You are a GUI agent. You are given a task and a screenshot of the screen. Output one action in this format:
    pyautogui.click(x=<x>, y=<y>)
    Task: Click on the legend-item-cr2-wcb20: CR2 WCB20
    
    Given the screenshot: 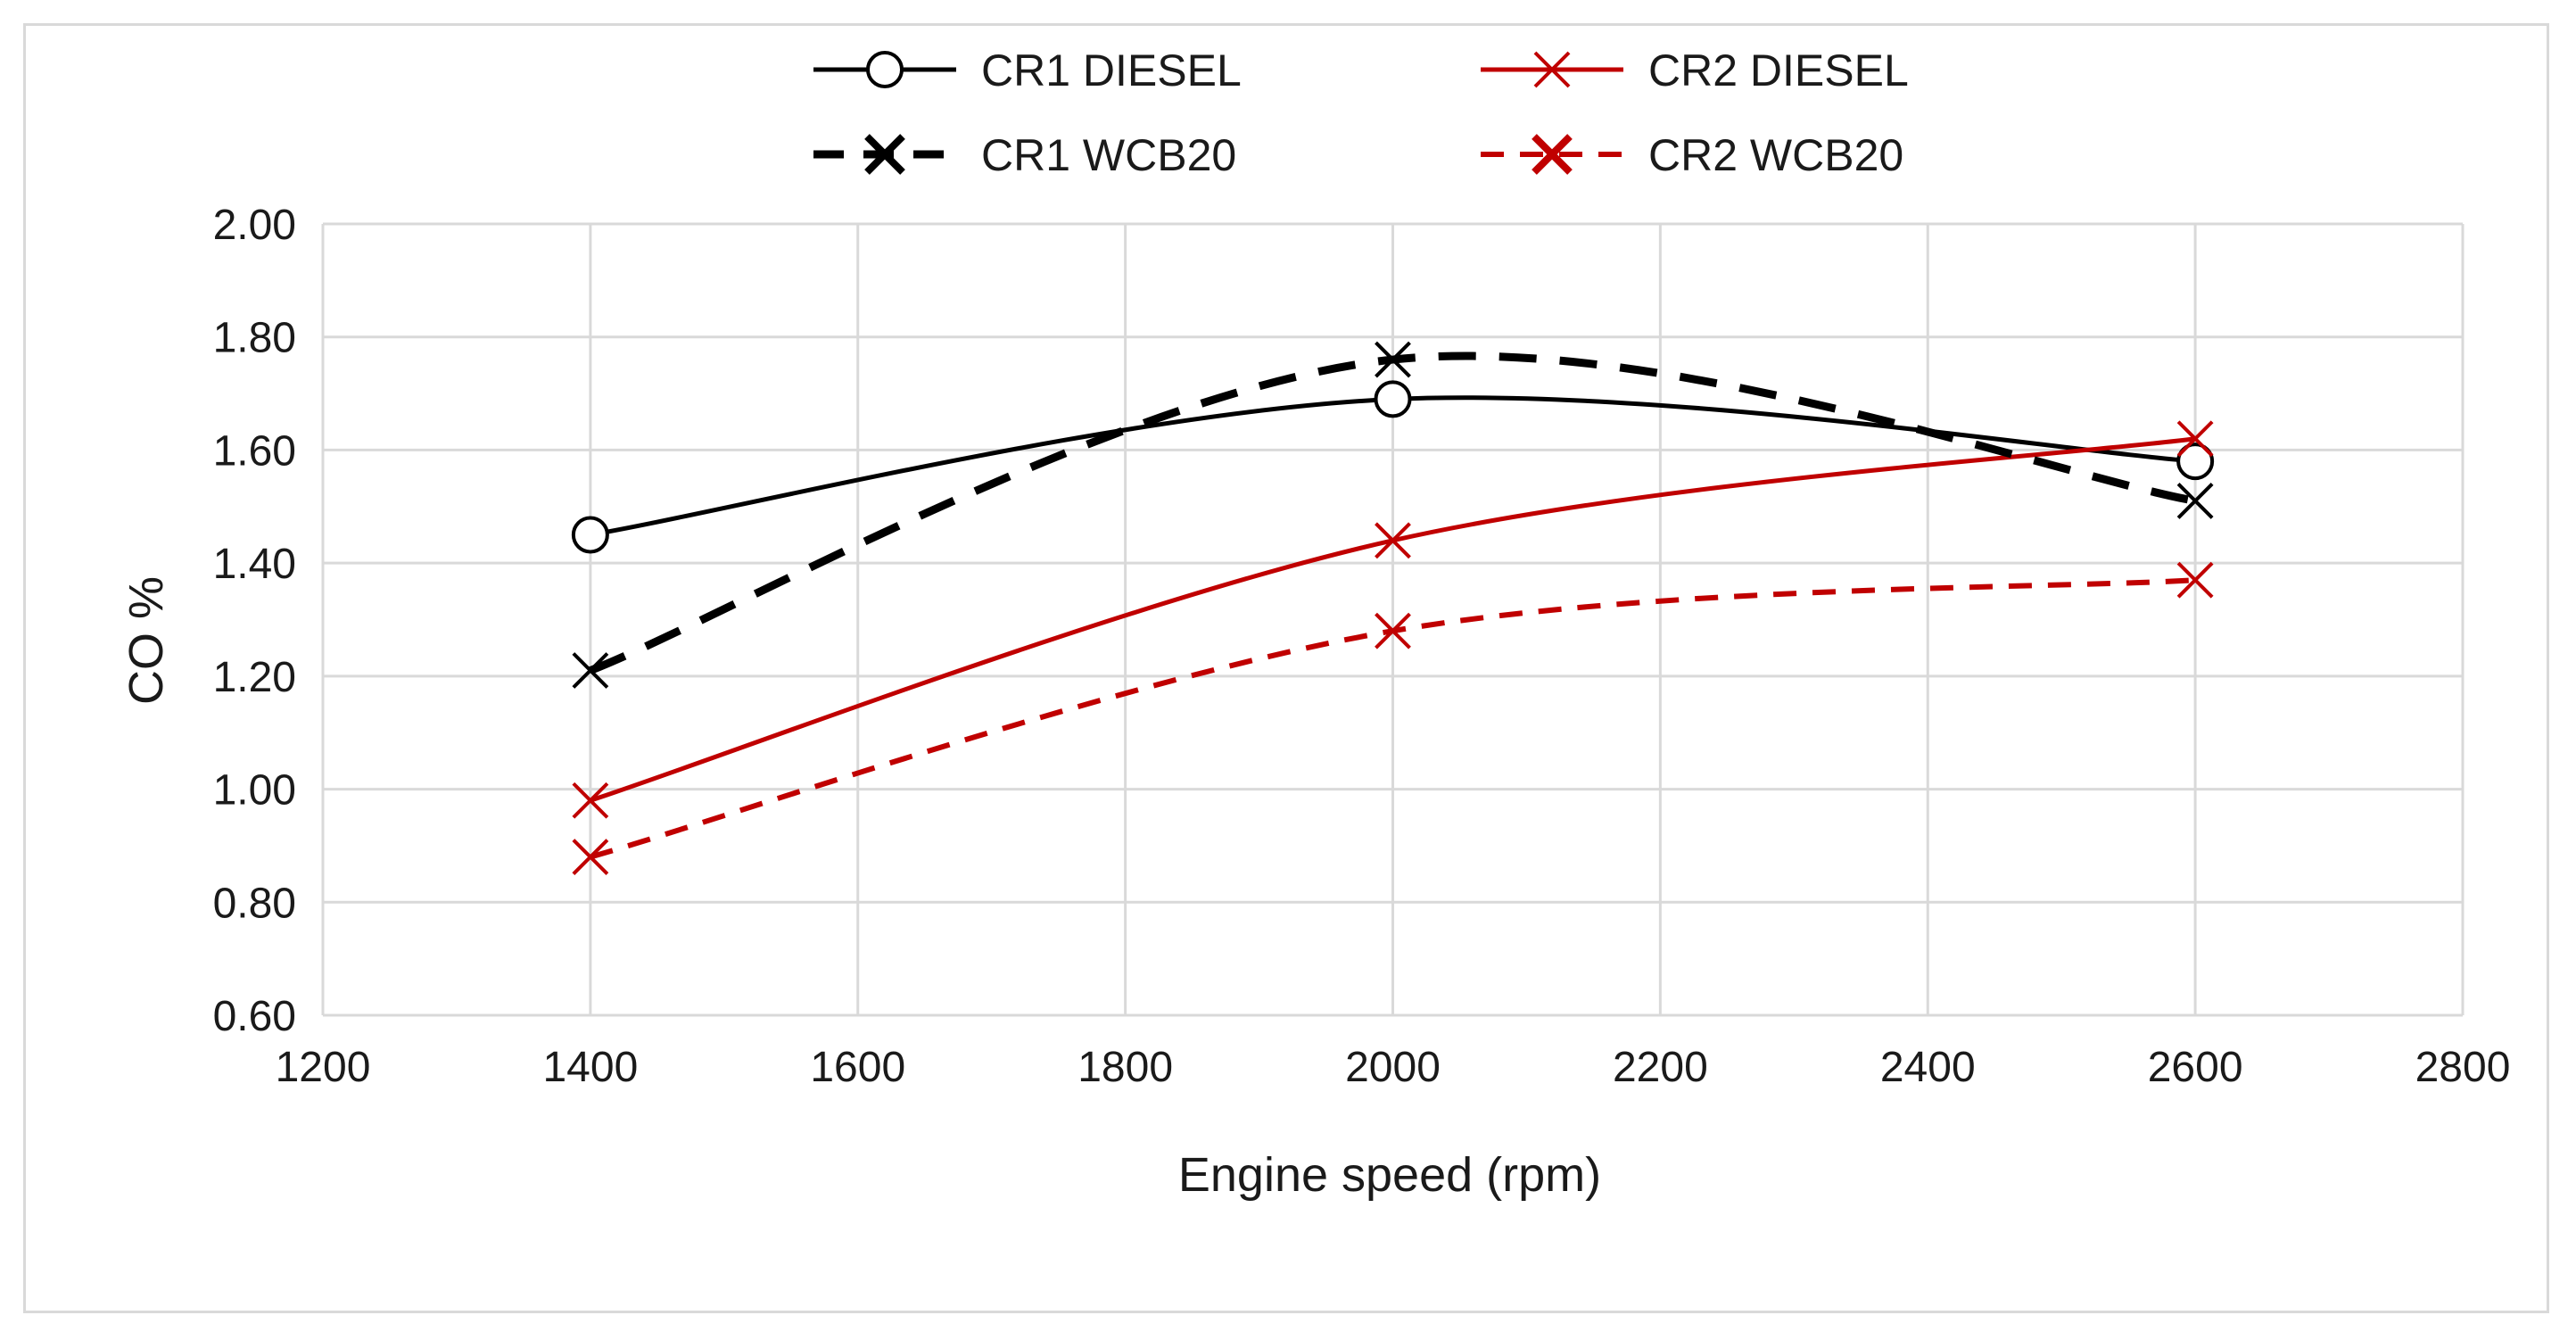 What is the action you would take?
    pyautogui.click(x=1692, y=155)
    